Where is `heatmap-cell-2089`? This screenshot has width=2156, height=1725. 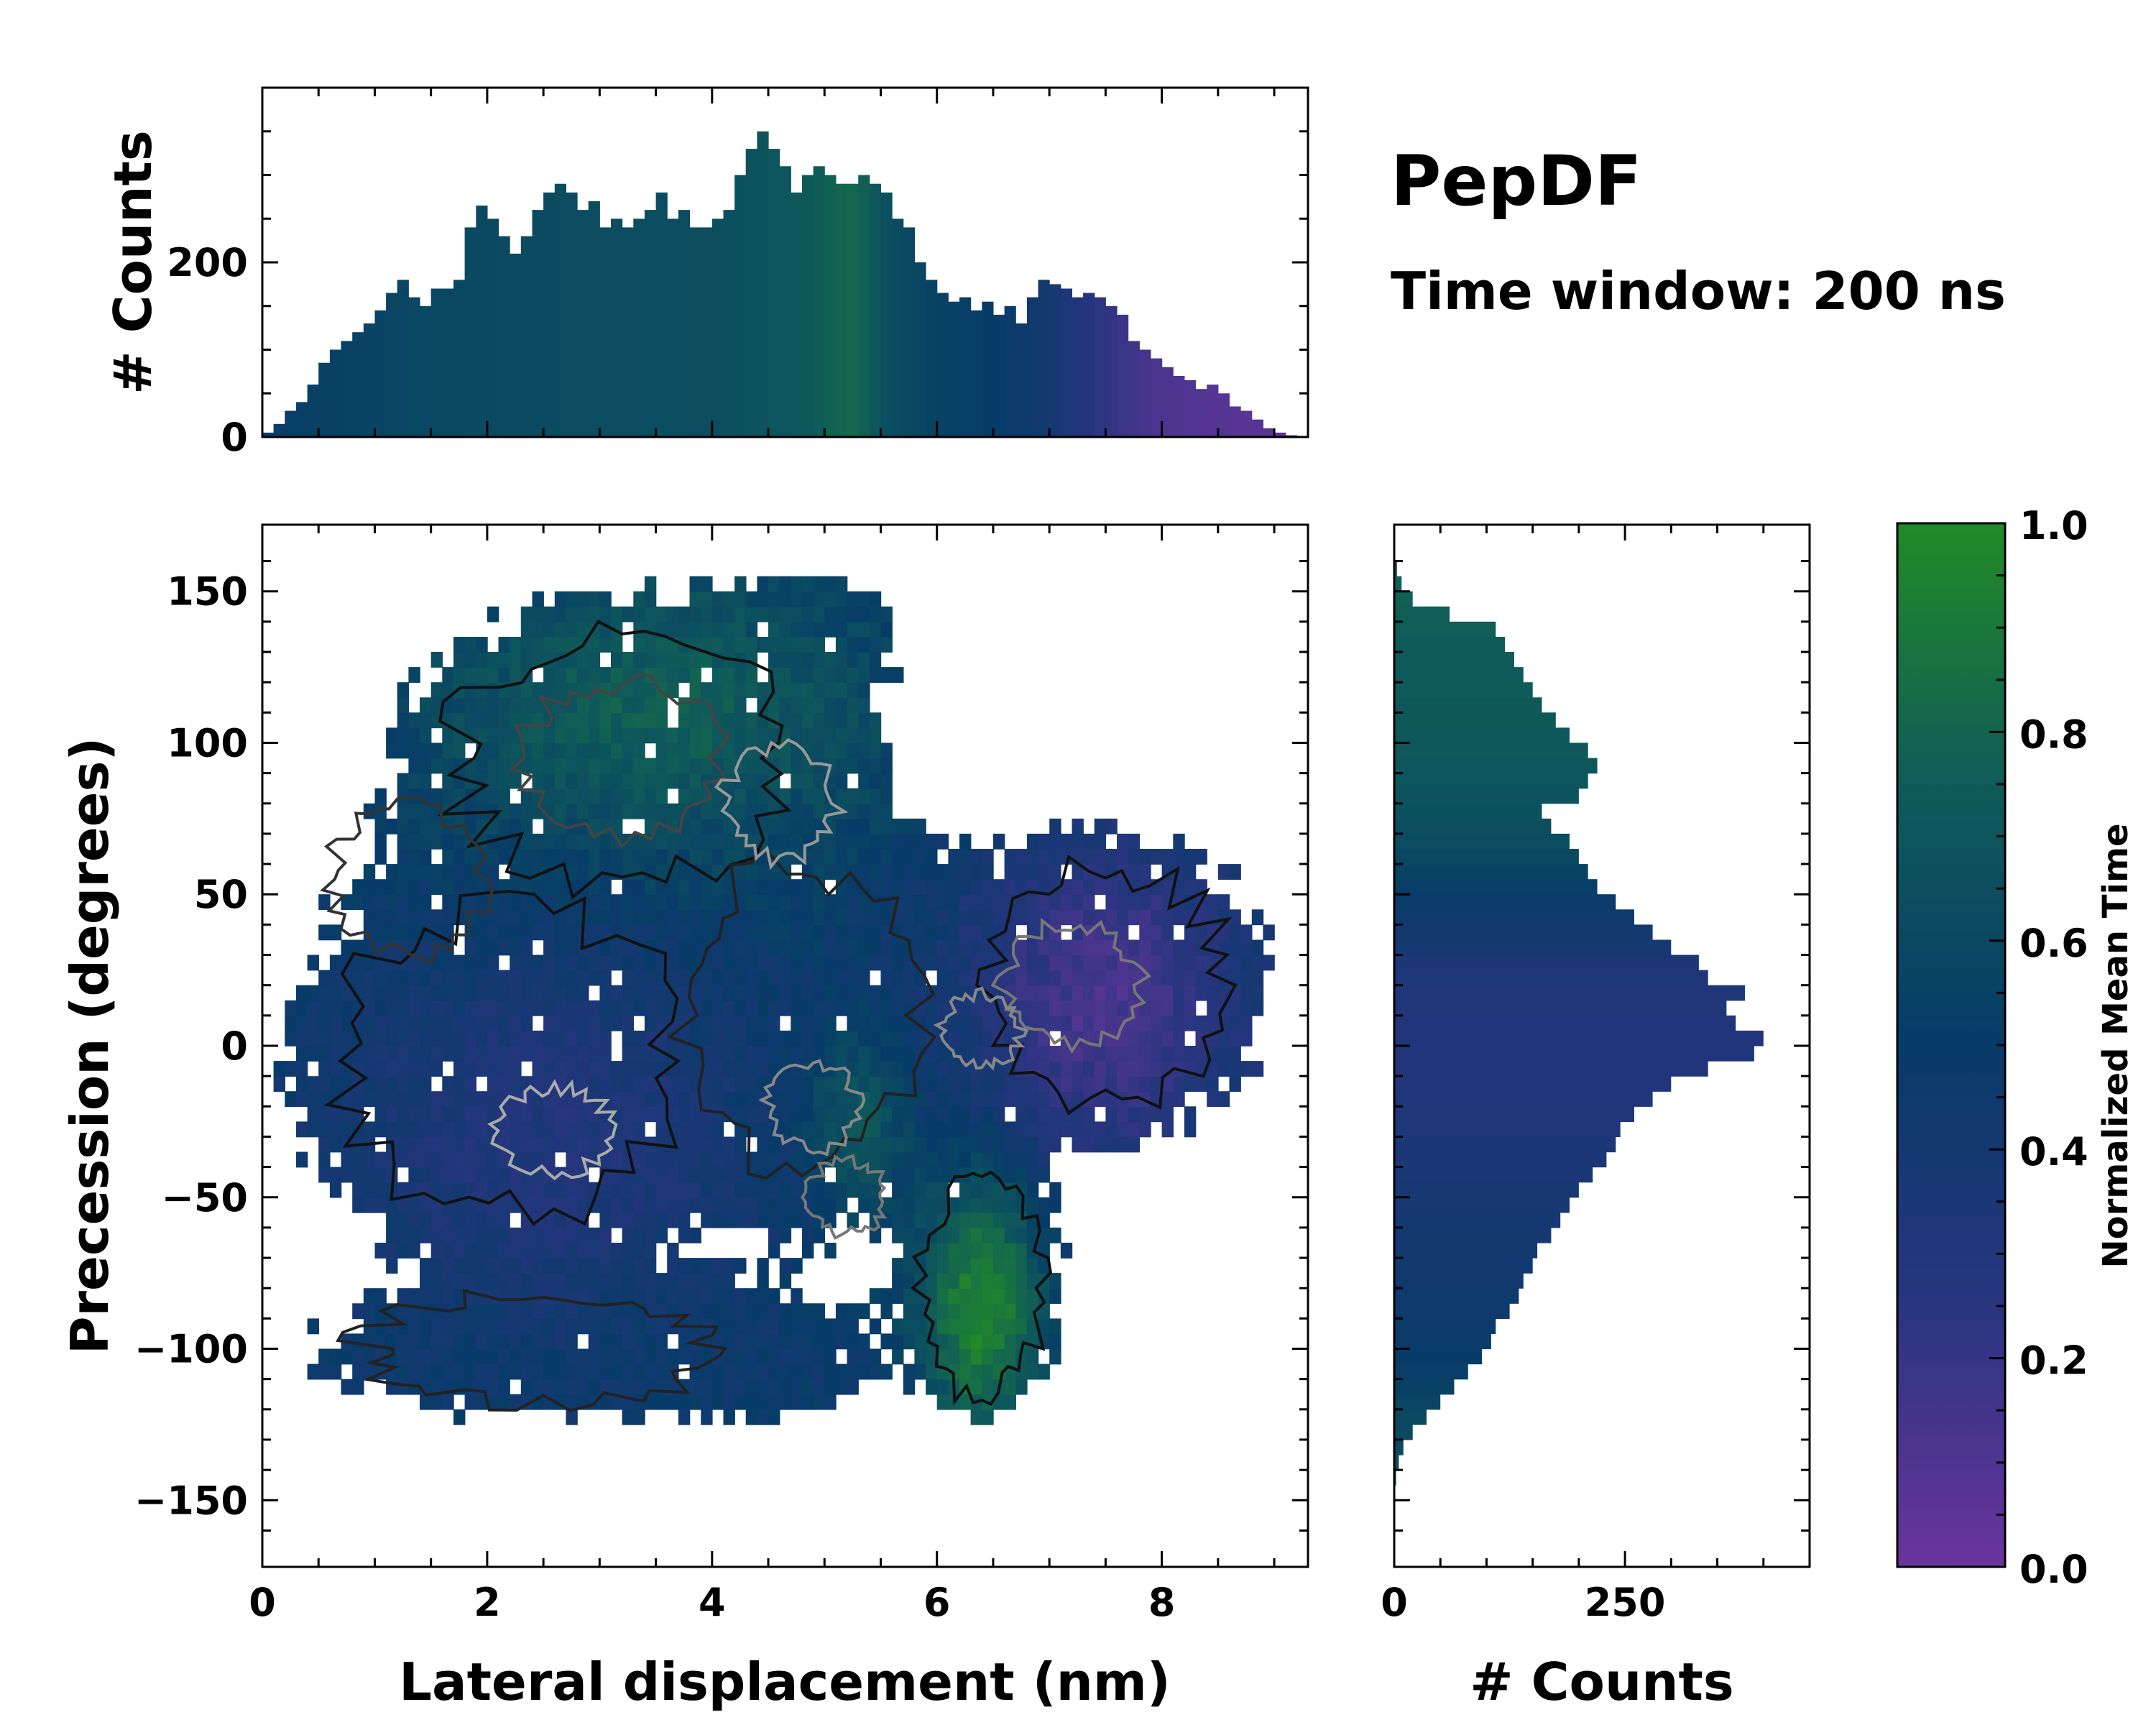
heatmap-cell-2089 is located at coordinates (819, 1114).